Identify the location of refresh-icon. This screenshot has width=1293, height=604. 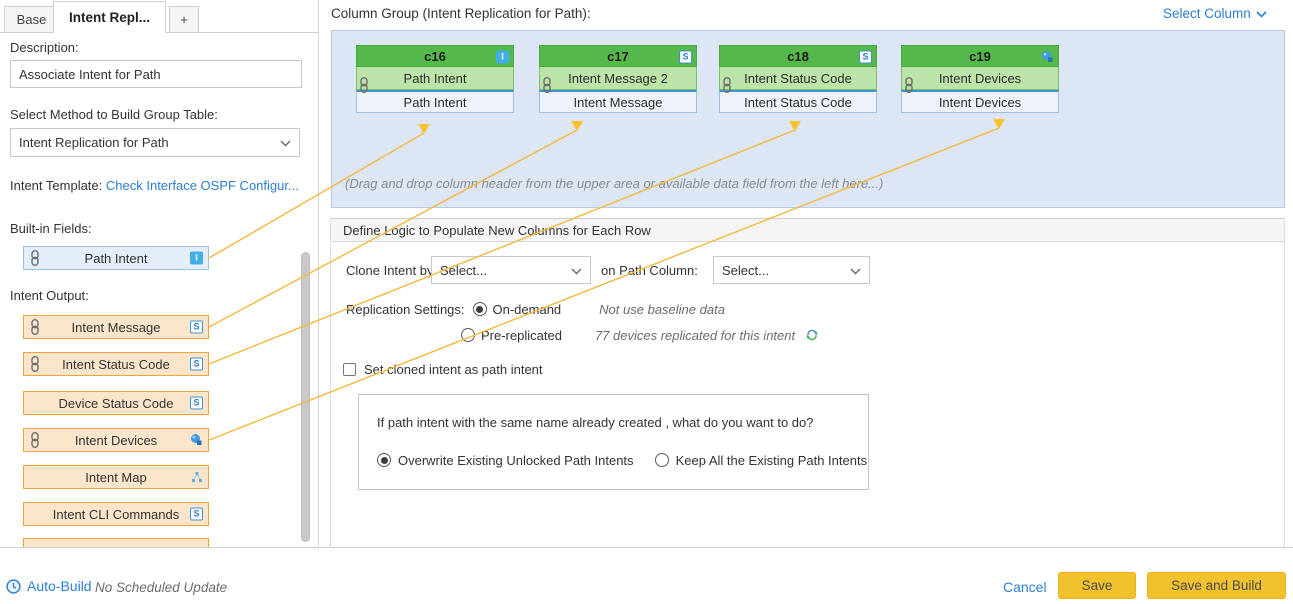
(812, 335).